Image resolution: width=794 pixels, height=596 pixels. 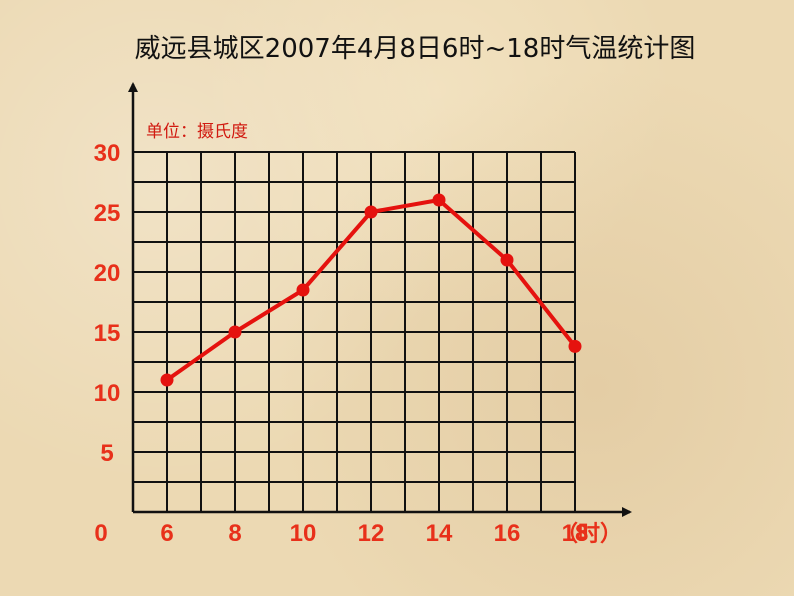 I want to click on origin-label: 0, so click(x=100, y=533).